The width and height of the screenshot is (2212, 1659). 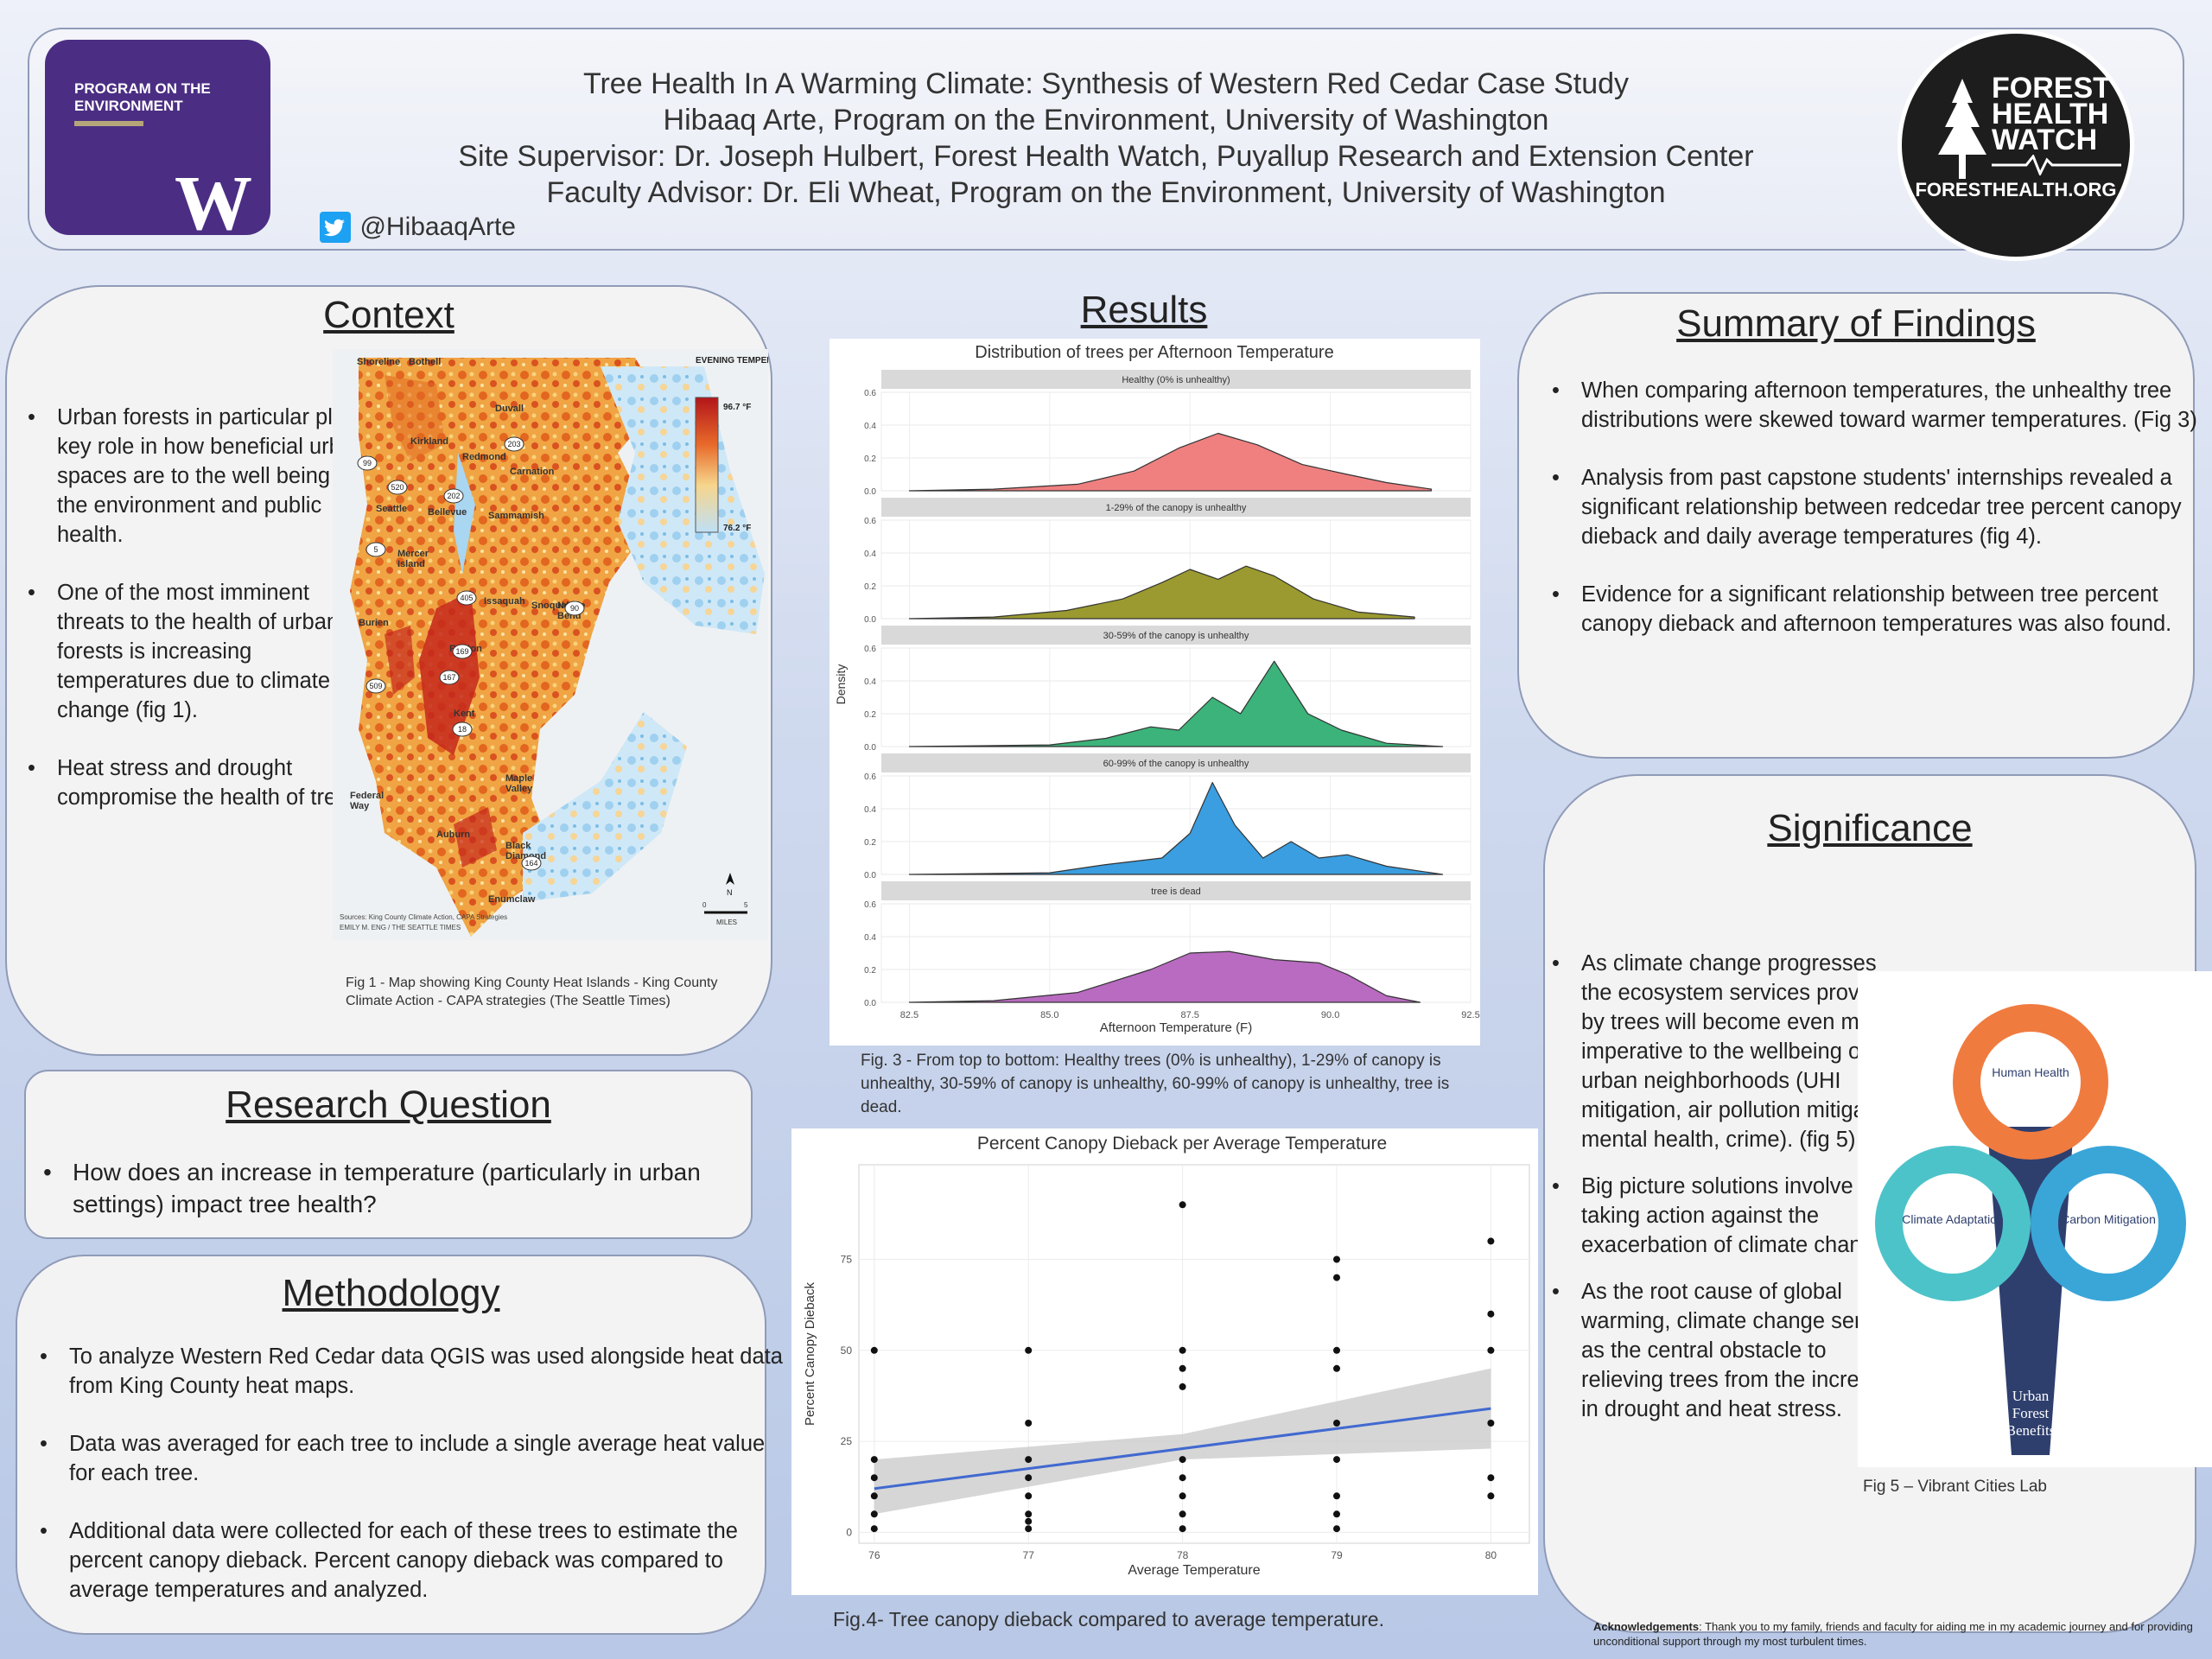 What do you see at coordinates (1176, 1027) in the screenshot?
I see `x-axis-label: Afternoon Temperature (F)` at bounding box center [1176, 1027].